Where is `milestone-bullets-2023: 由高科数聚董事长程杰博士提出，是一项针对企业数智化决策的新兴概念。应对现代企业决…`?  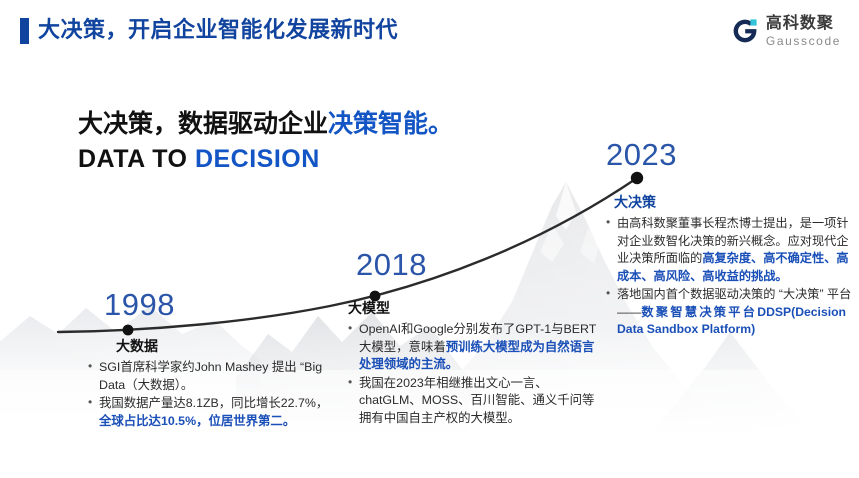 milestone-bullets-2023: 由高科数聚董事长程杰博士提出，是一项针对企业数智化决策的新兴概念。应对现代企业决… is located at coordinates (731, 276).